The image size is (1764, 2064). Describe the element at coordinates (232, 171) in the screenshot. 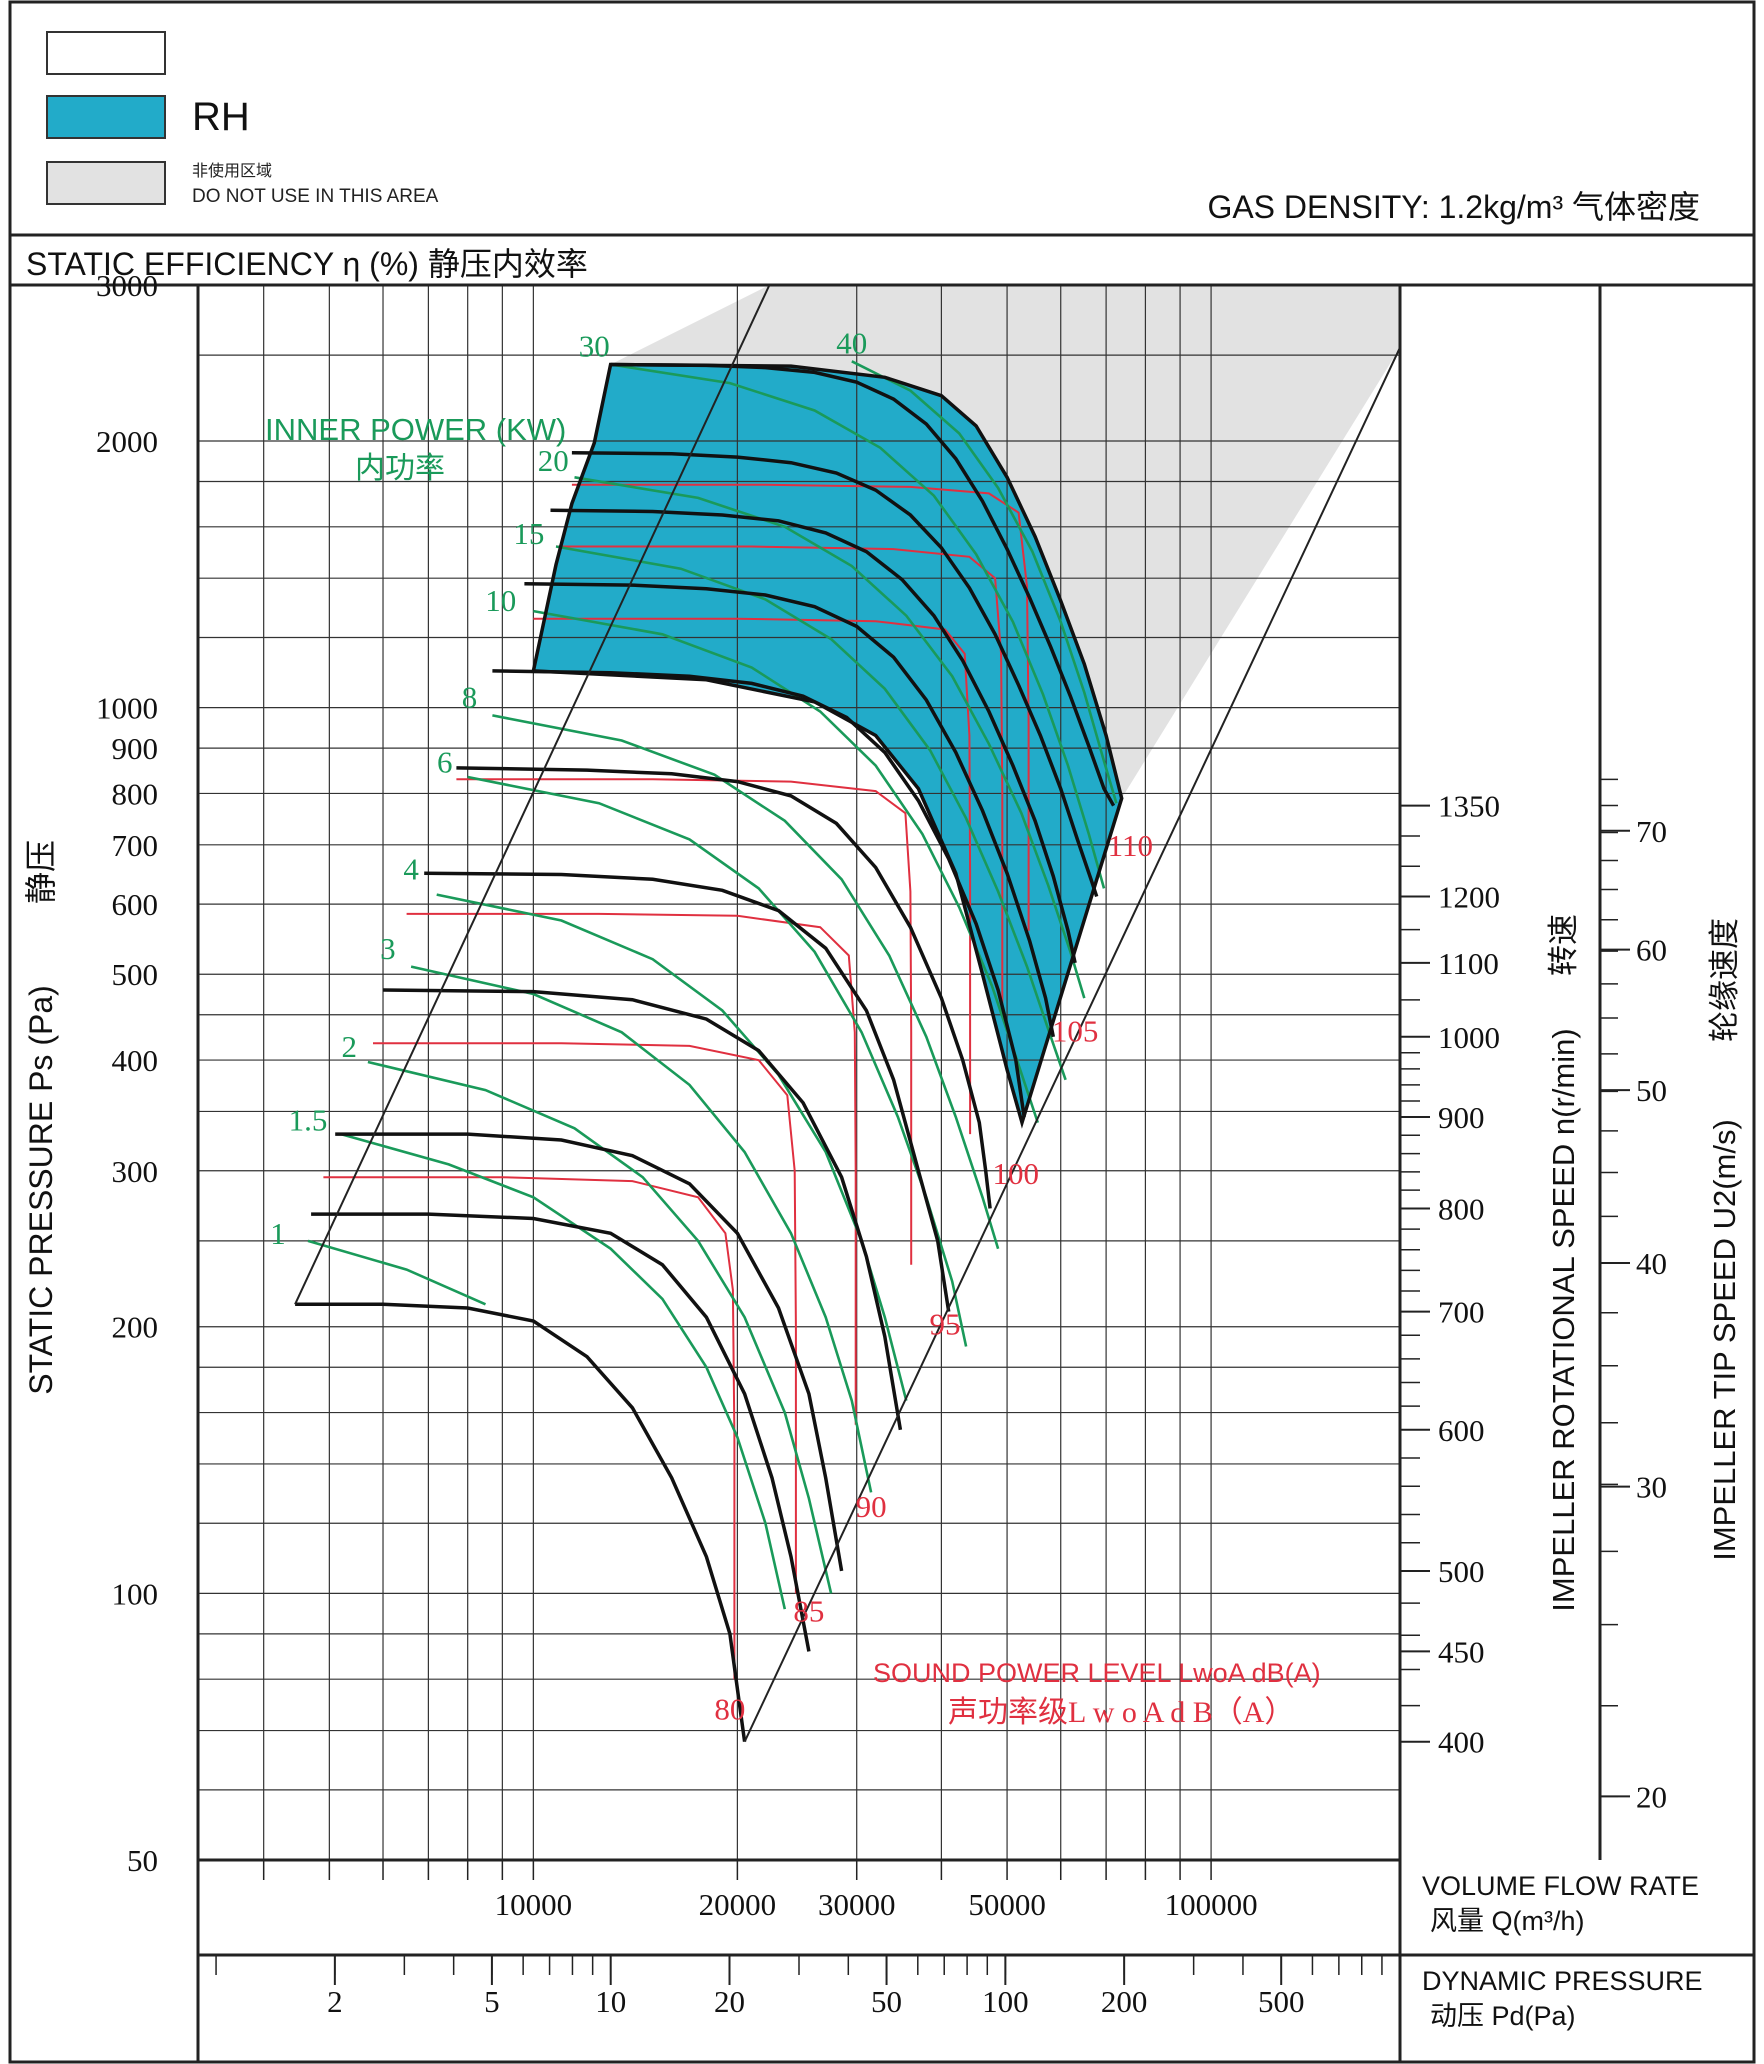

I see `legend-label-no-use-cn: 非使用区域` at that location.